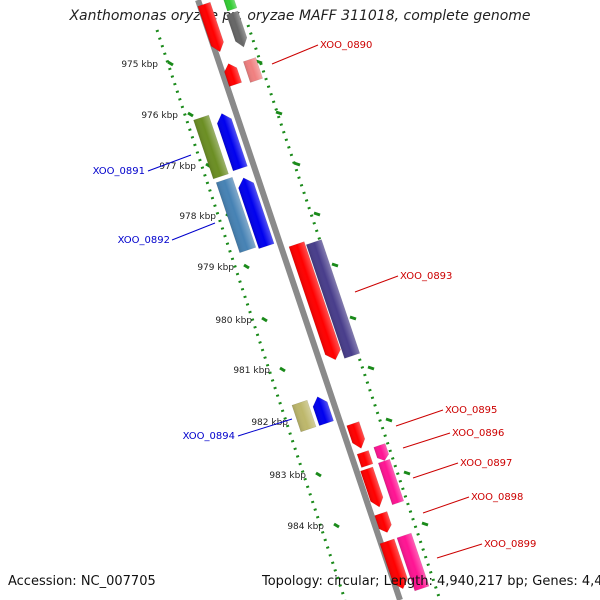 This screenshot has height=600, width=600. I want to click on gene-label-link: XOO_0899, so click(510, 544).